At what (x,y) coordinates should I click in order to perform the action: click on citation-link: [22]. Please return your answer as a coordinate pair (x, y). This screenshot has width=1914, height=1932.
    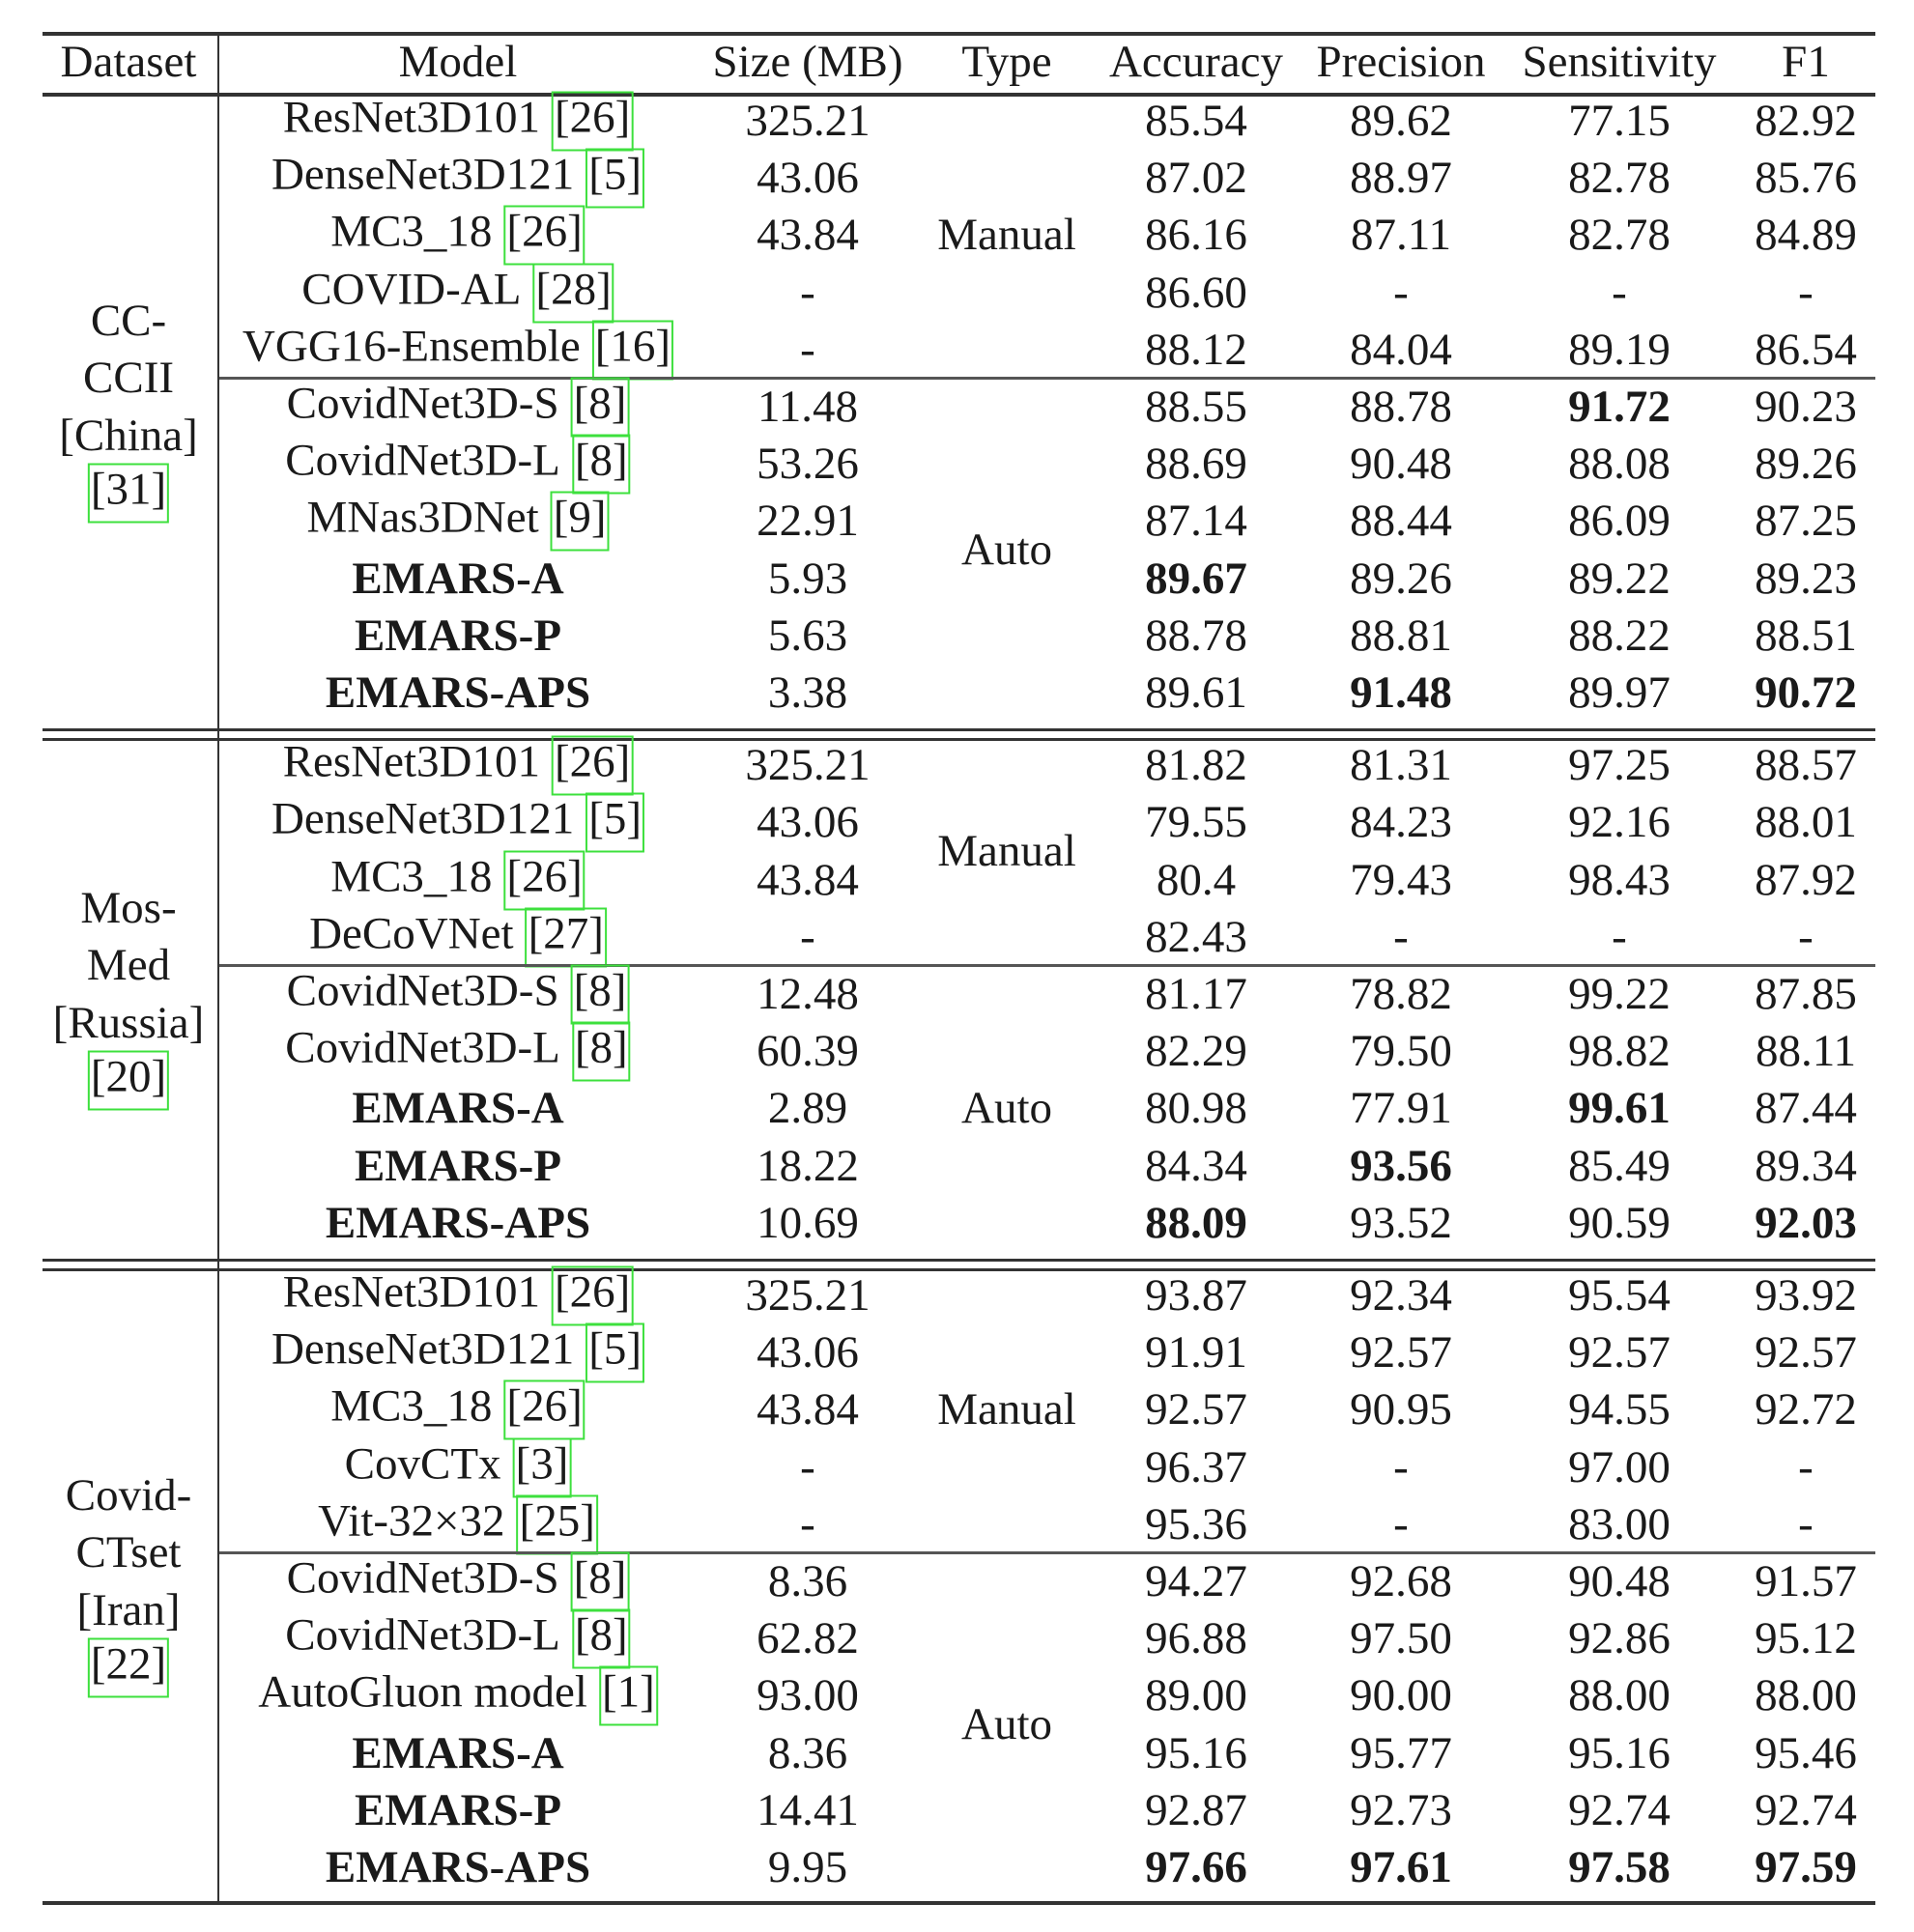
    Looking at the image, I should click on (128, 1667).